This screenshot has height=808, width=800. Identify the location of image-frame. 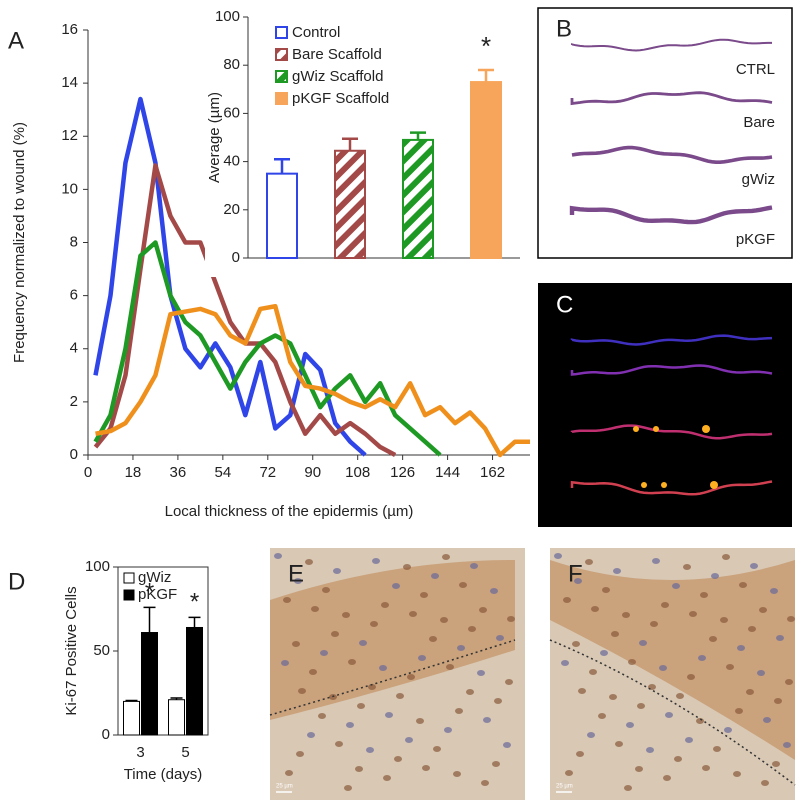
(665, 133).